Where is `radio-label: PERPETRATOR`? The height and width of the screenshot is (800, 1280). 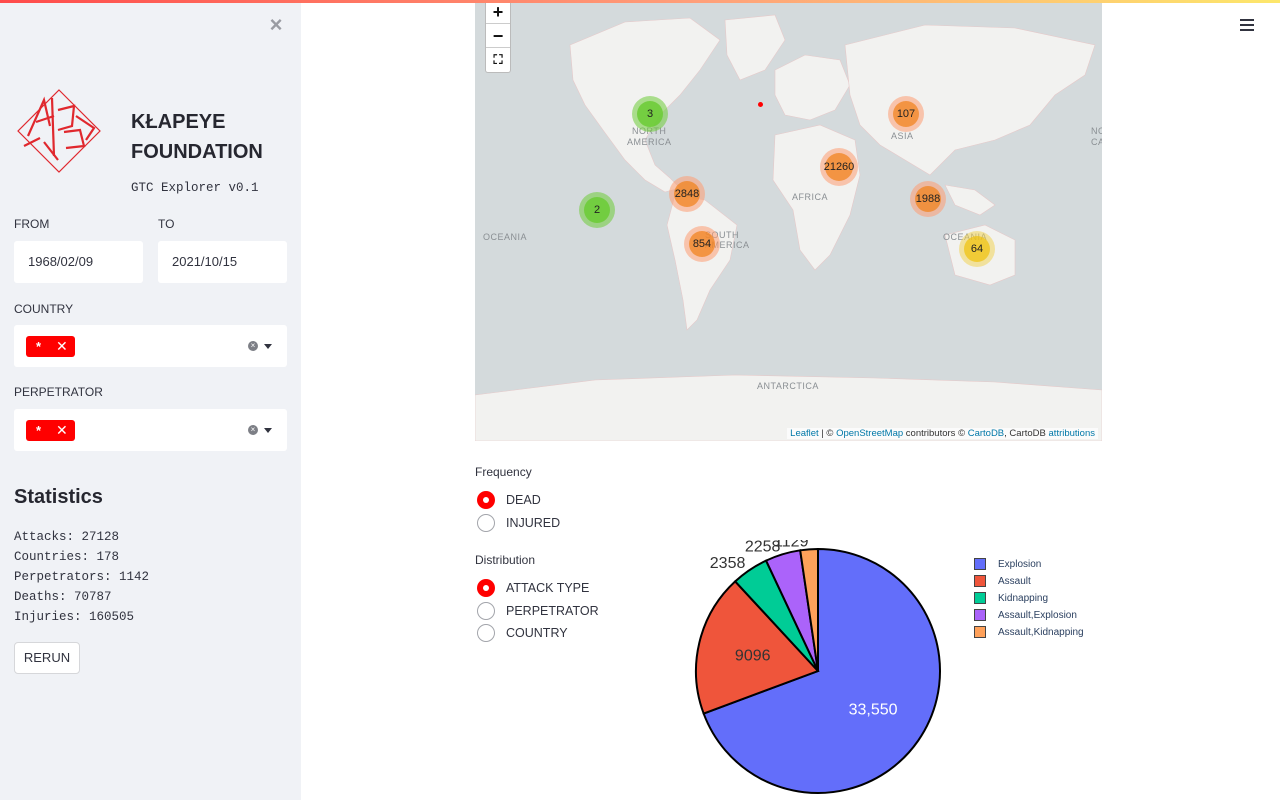
radio-label: PERPETRATOR is located at coordinates (552, 611).